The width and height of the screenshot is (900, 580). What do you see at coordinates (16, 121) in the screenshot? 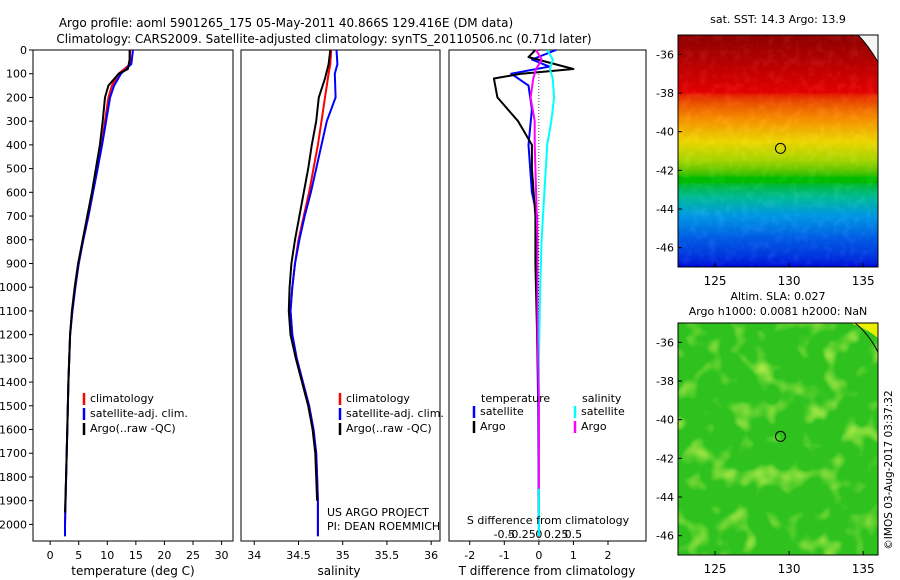
I see `depth-tick-label: 300` at bounding box center [16, 121].